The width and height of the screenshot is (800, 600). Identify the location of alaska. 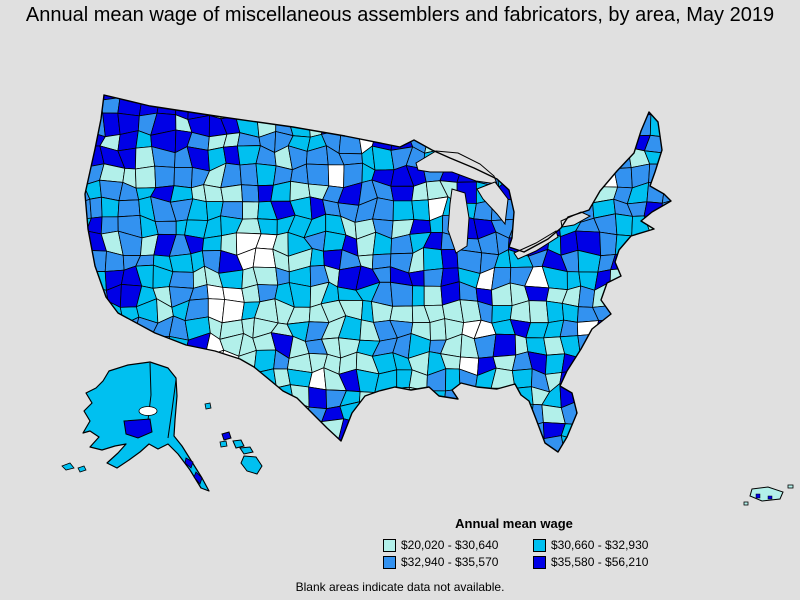
(144, 426).